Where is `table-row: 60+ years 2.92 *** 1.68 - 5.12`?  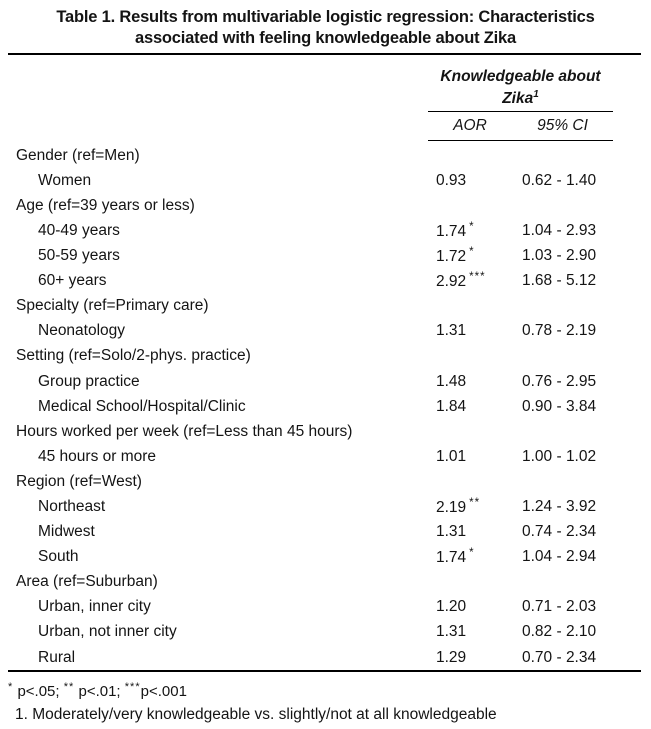 table-row: 60+ years 2.92 *** 1.68 - 5.12 is located at coordinates (325, 281).